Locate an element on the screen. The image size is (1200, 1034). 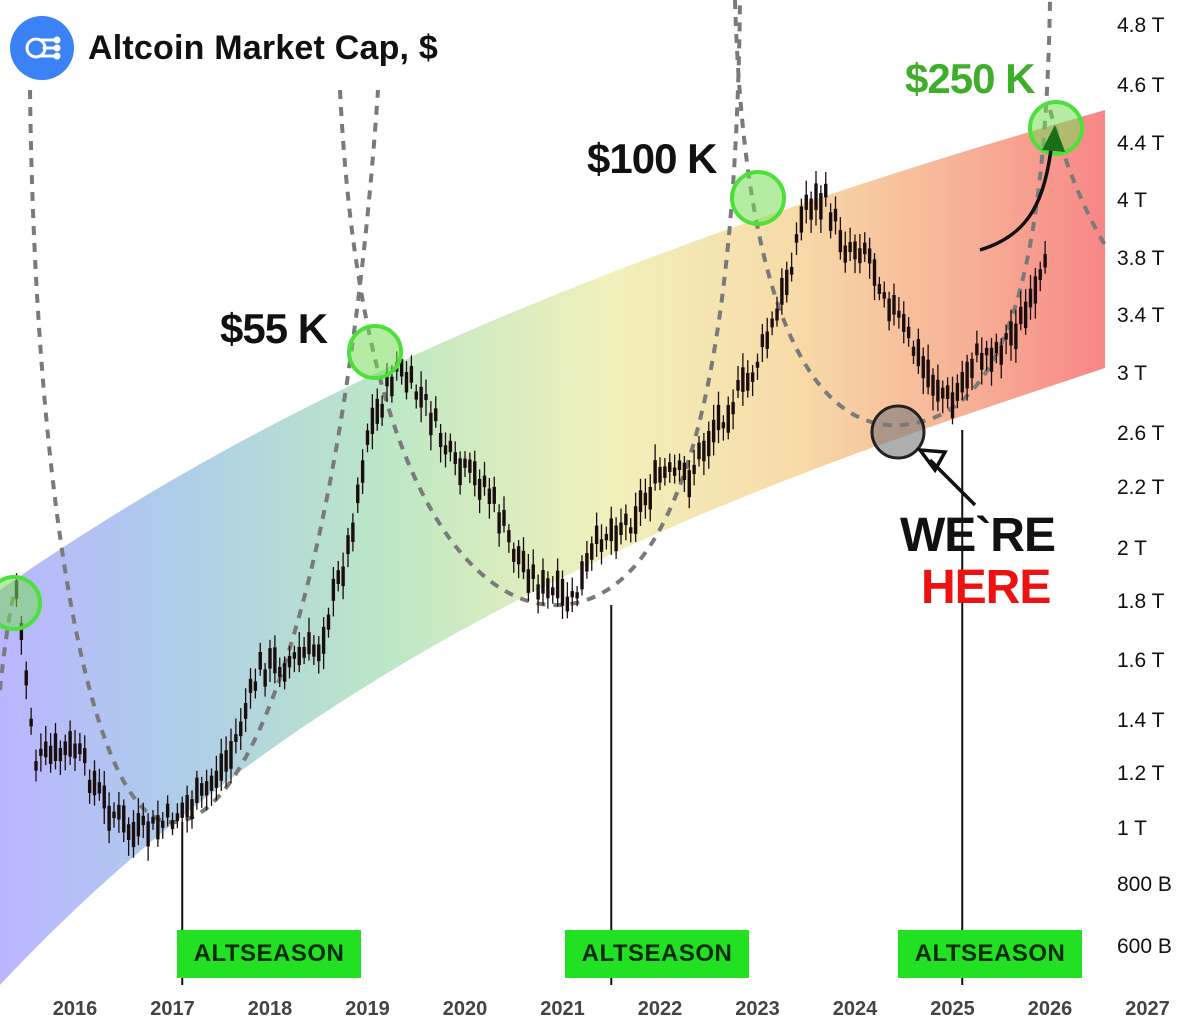
annotation-arrows is located at coordinates (990, 316).